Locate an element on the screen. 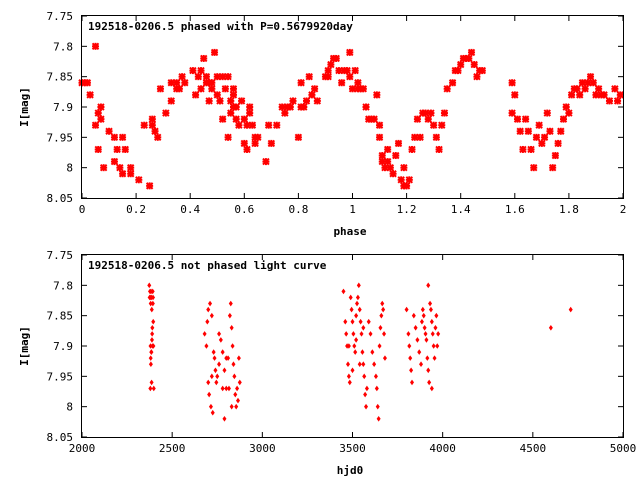 This screenshot has height=480, width=640. unphased-chart-y-tick-label: 7.8 is located at coordinates (63, 285).